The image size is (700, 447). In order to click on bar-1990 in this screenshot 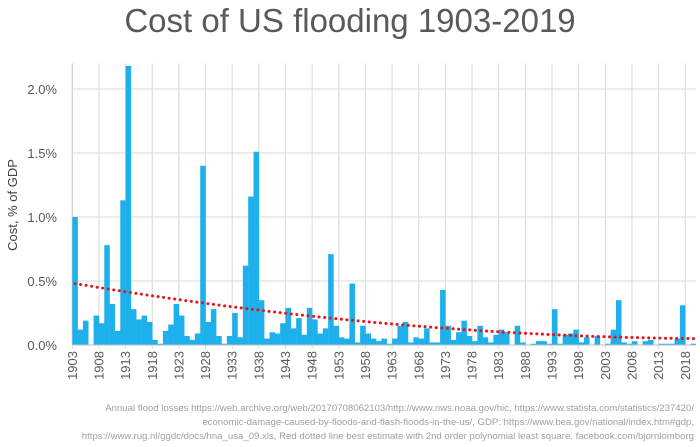, I will do `click(539, 343)`.